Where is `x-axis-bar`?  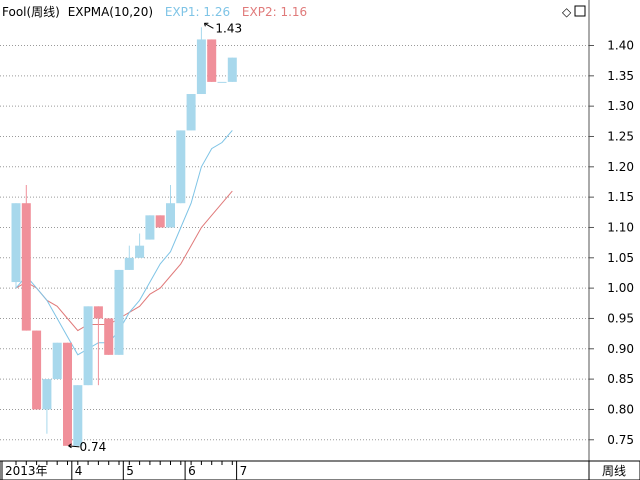 x-axis-bar is located at coordinates (320, 470).